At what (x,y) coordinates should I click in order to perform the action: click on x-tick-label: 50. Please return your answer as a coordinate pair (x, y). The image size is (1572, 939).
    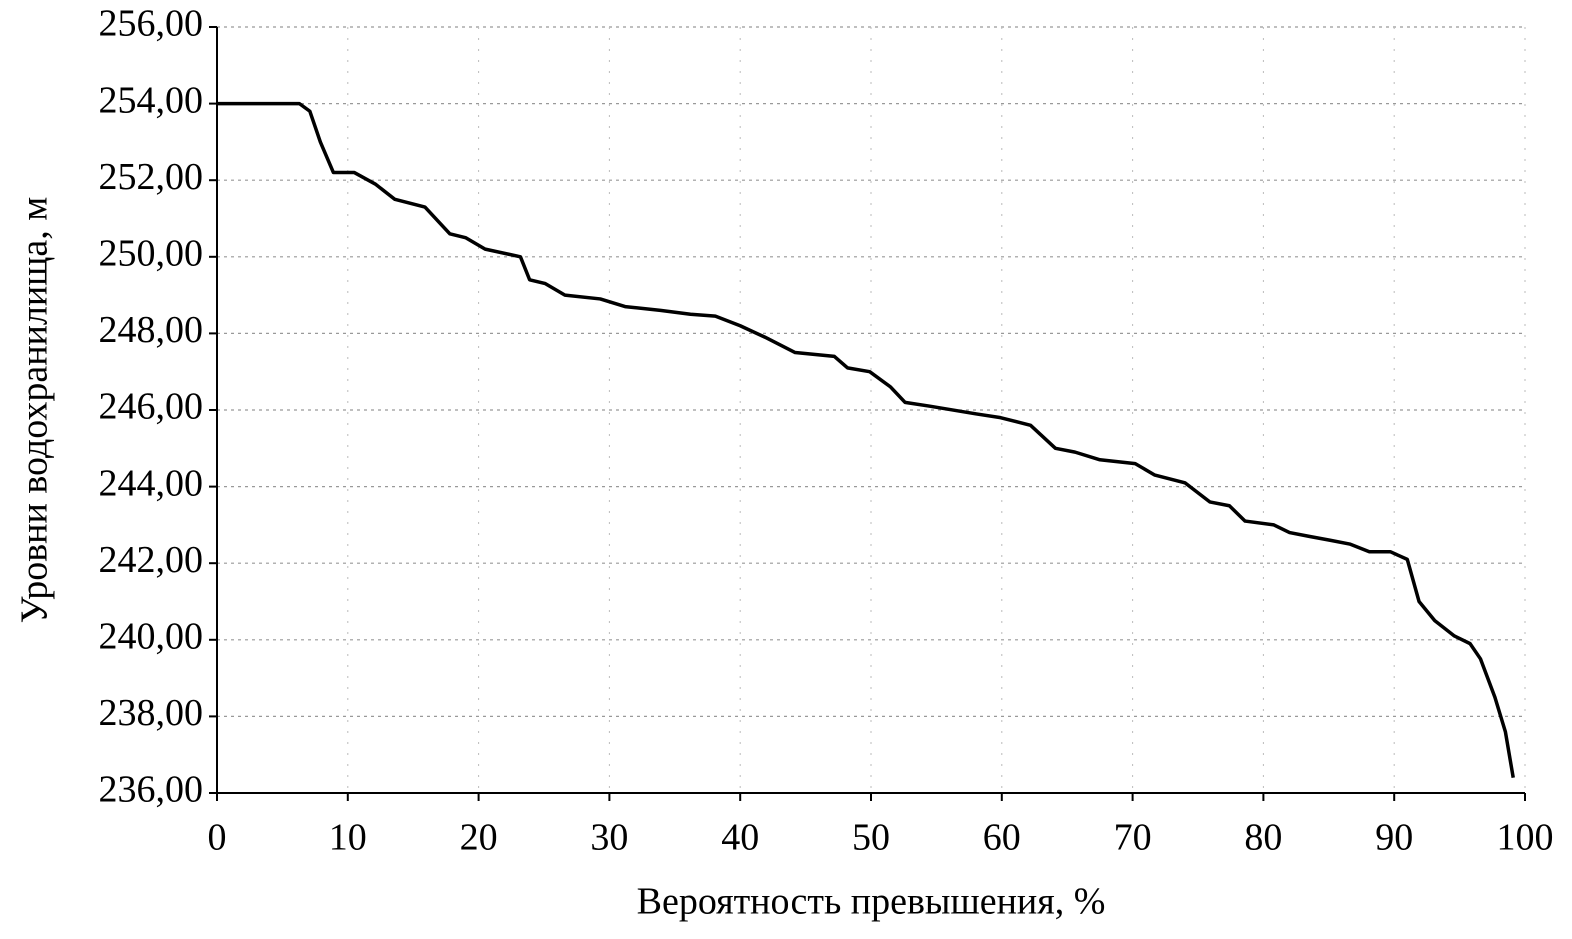
    Looking at the image, I should click on (871, 838).